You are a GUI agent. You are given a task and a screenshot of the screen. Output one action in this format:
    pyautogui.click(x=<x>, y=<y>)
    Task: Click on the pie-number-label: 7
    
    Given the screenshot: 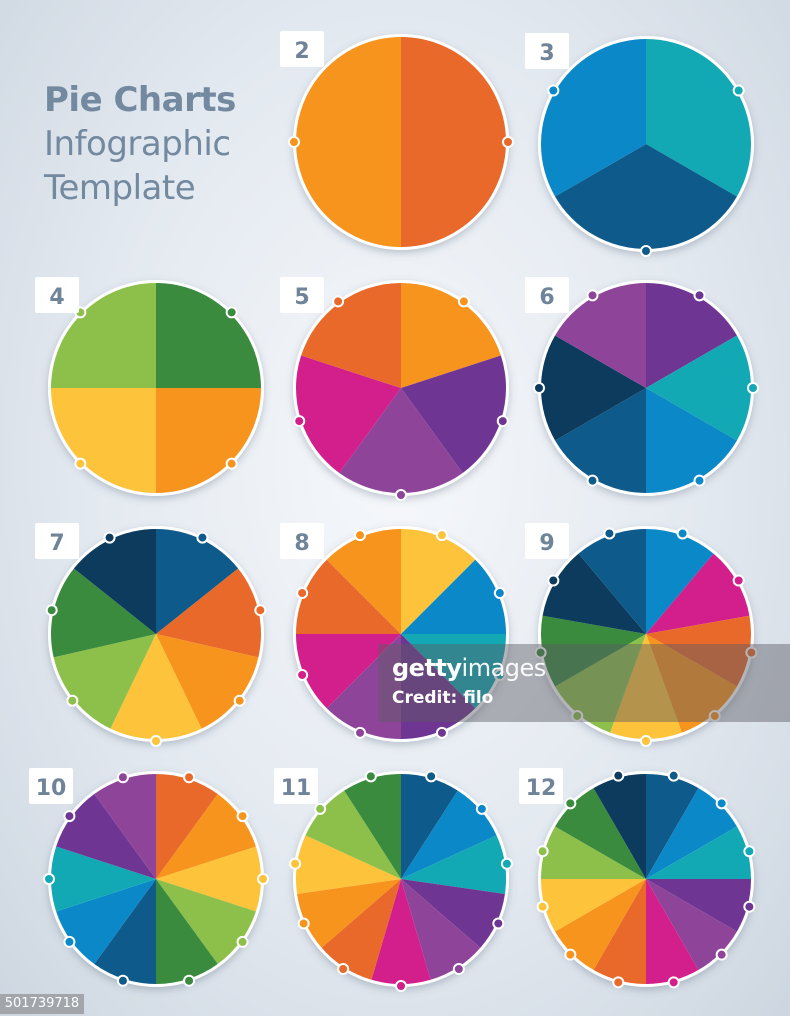 What is the action you would take?
    pyautogui.click(x=56, y=543)
    